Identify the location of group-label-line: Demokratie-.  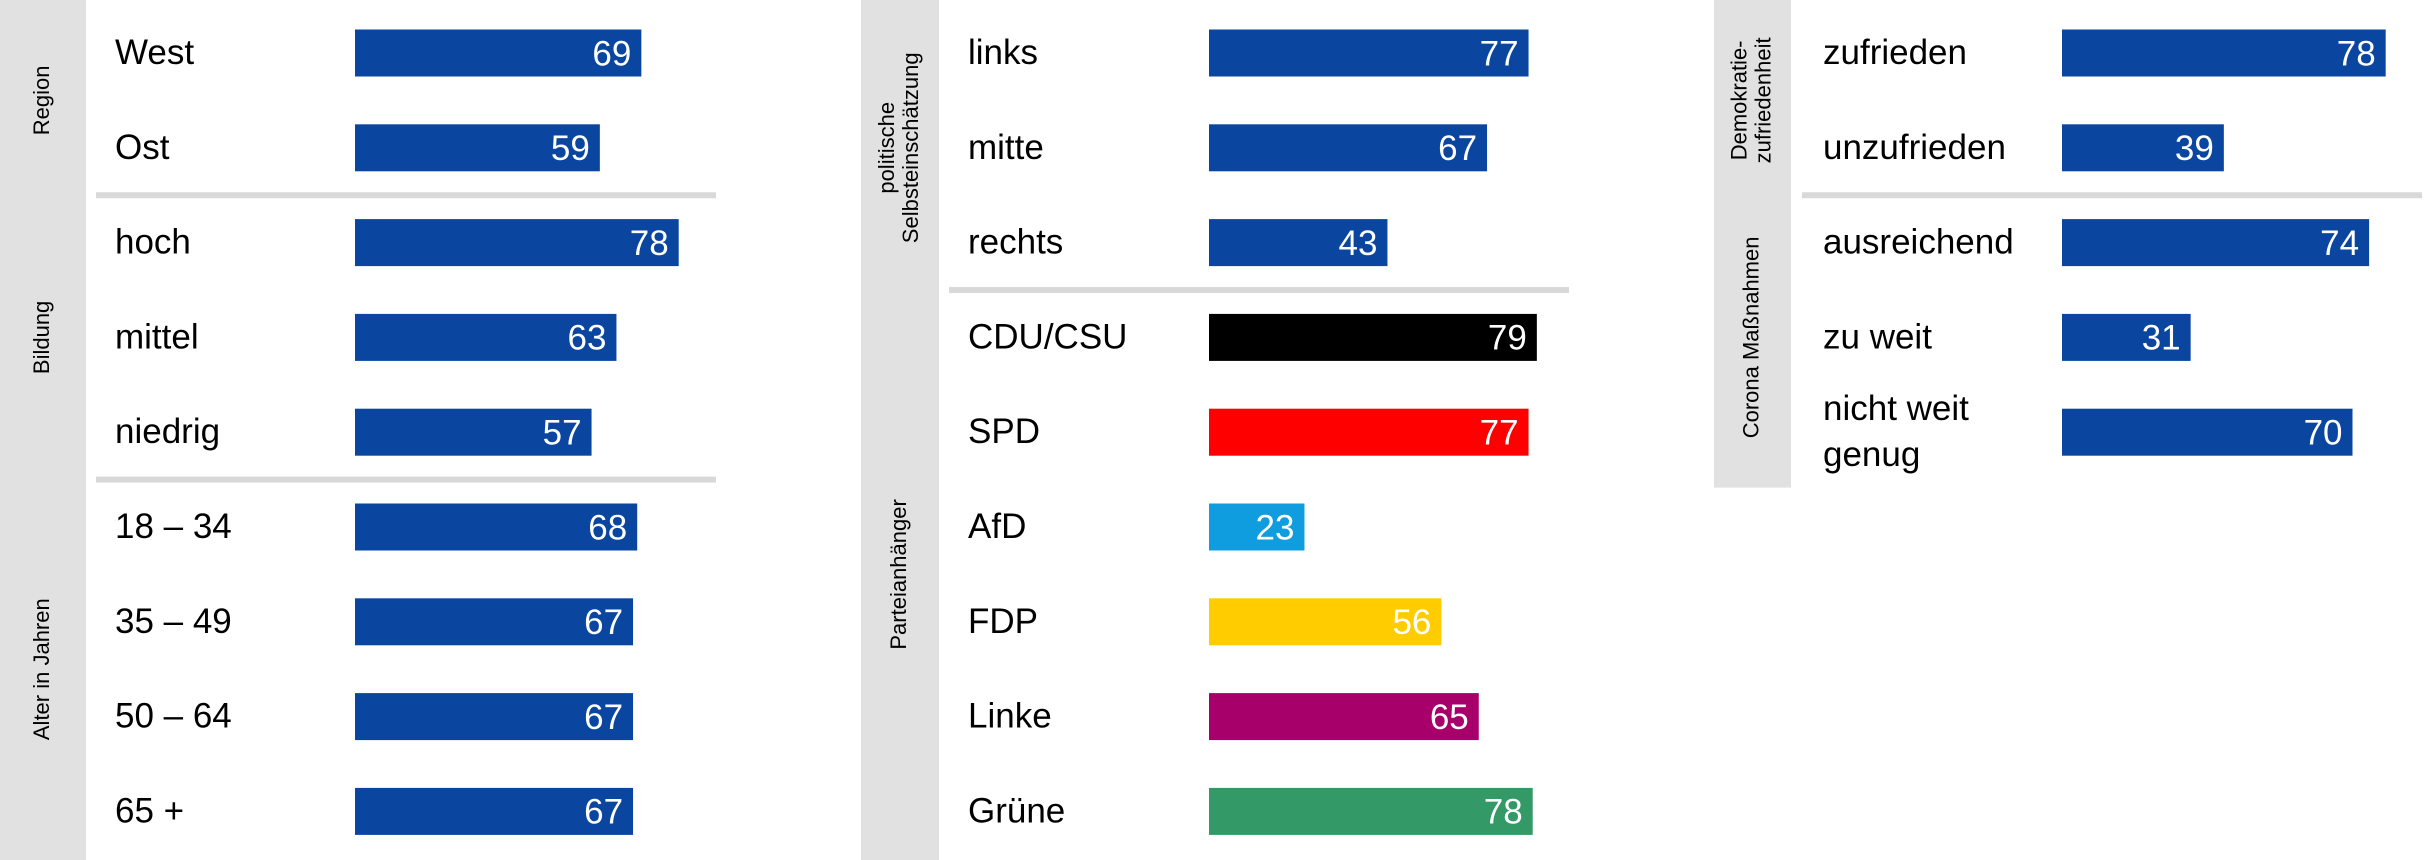
(1738, 100).